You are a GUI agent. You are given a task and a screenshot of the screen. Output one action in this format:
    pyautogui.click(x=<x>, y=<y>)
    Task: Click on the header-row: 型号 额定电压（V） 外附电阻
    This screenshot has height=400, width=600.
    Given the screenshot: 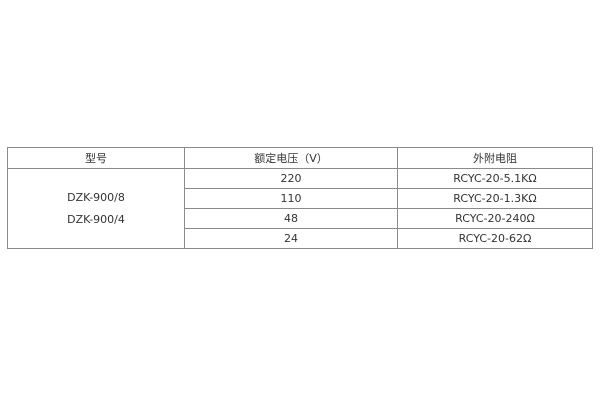 What is the action you would take?
    pyautogui.click(x=300, y=158)
    